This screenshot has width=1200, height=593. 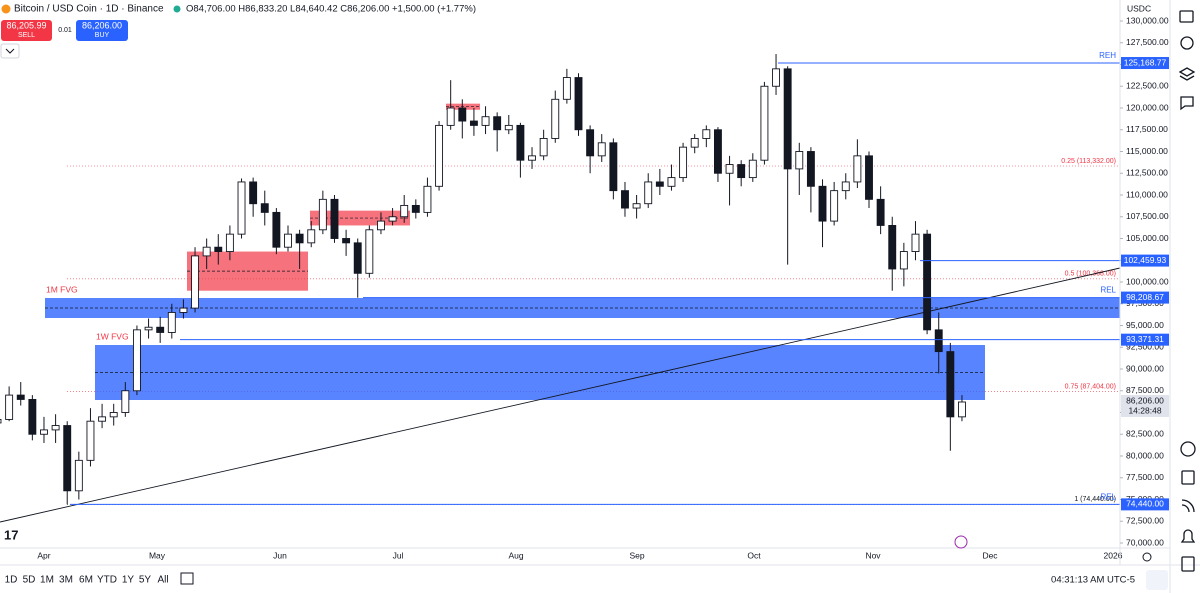 What do you see at coordinates (6, 9) in the screenshot?
I see `symbol-icon` at bounding box center [6, 9].